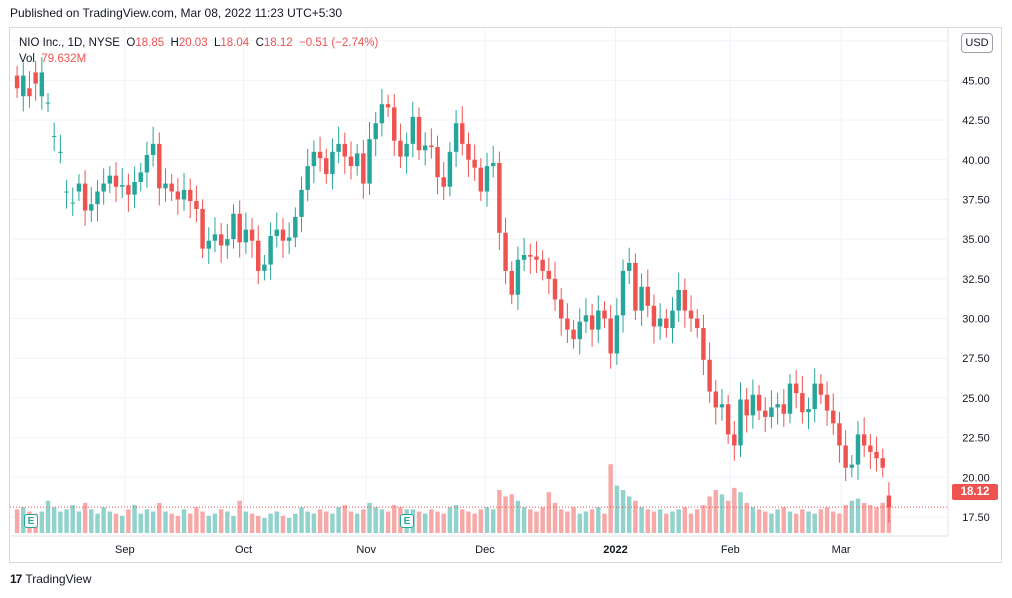  Describe the element at coordinates (976, 320) in the screenshot. I see `price-axis-tick: 30.00` at that location.